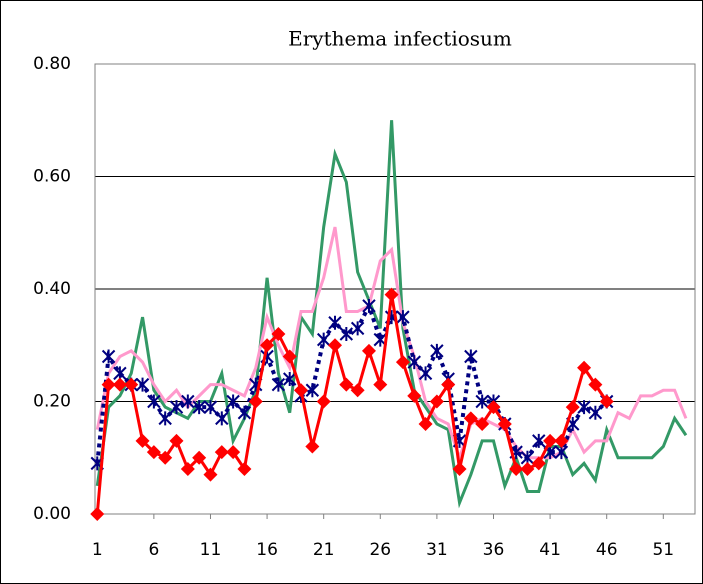  I want to click on x-tick-label: 46, so click(607, 550).